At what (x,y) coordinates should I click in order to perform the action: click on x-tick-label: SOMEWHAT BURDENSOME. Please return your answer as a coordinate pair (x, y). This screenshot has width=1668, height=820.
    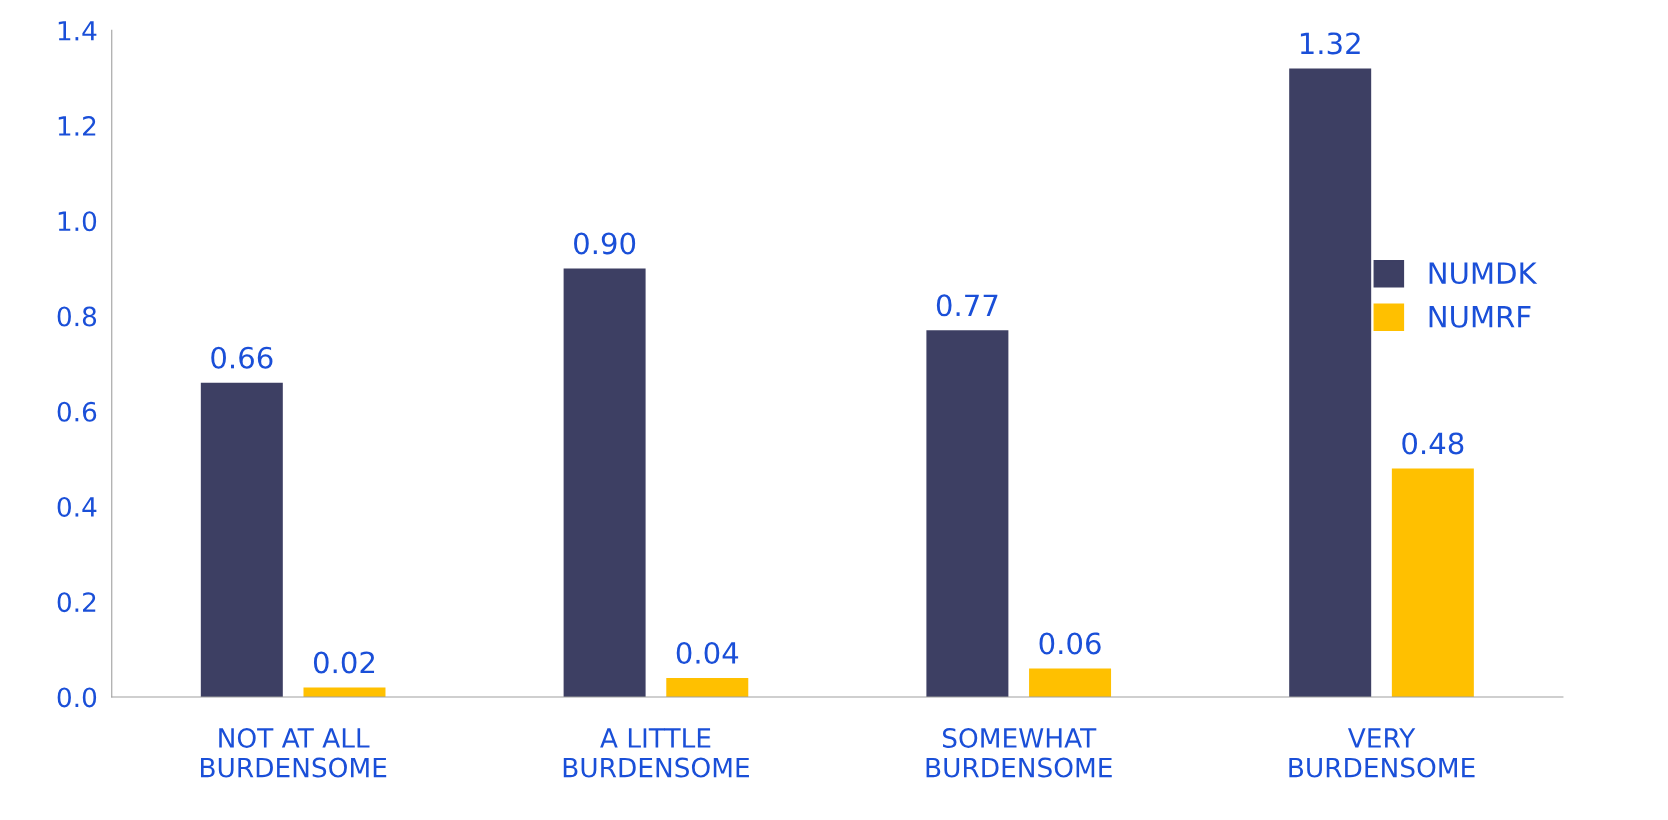
    Looking at the image, I should click on (1019, 753).